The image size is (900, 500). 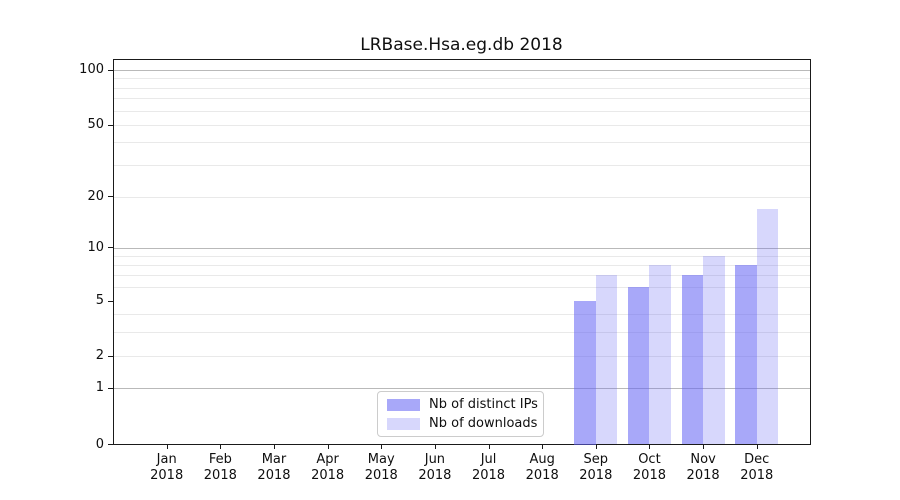 I want to click on x-tick-label: Mar 2018, so click(x=274, y=467).